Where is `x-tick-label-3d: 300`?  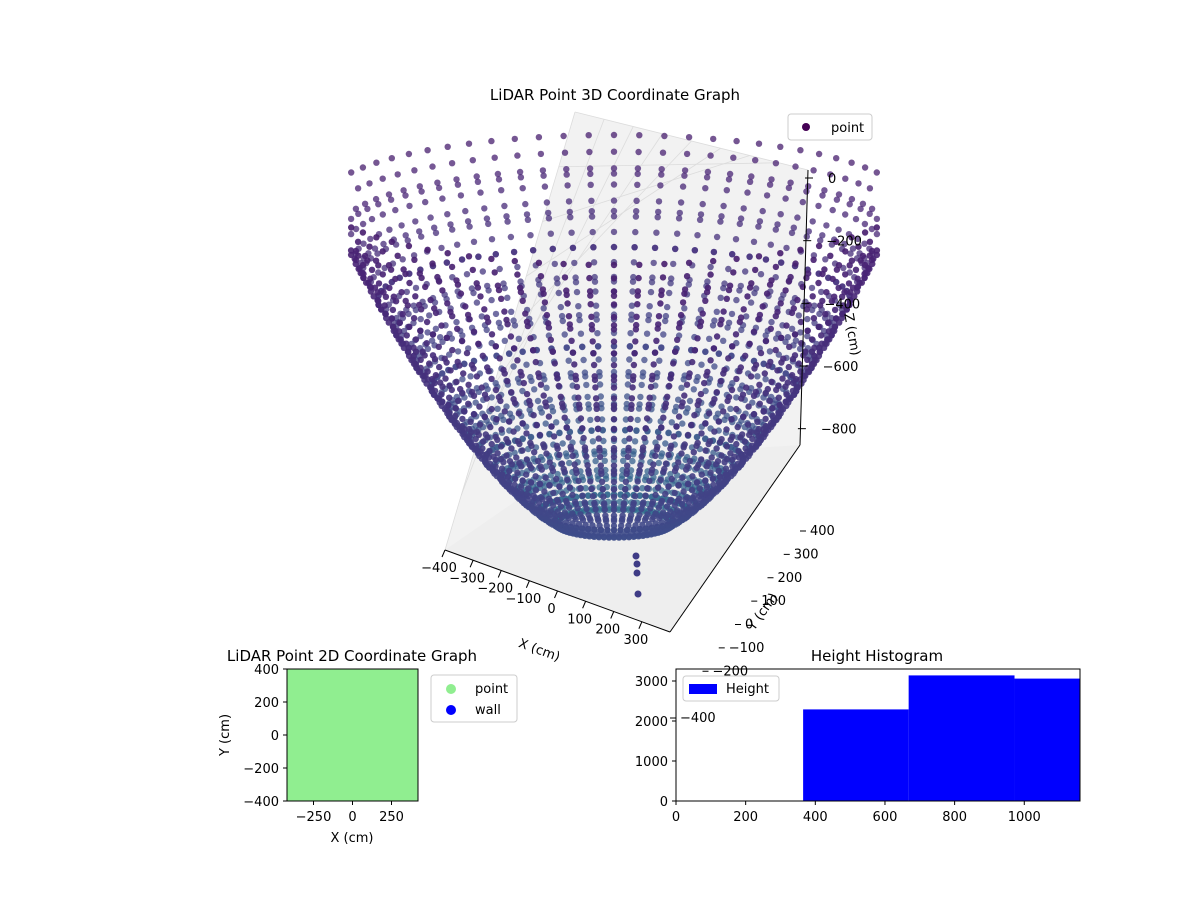 x-tick-label-3d: 300 is located at coordinates (635, 640).